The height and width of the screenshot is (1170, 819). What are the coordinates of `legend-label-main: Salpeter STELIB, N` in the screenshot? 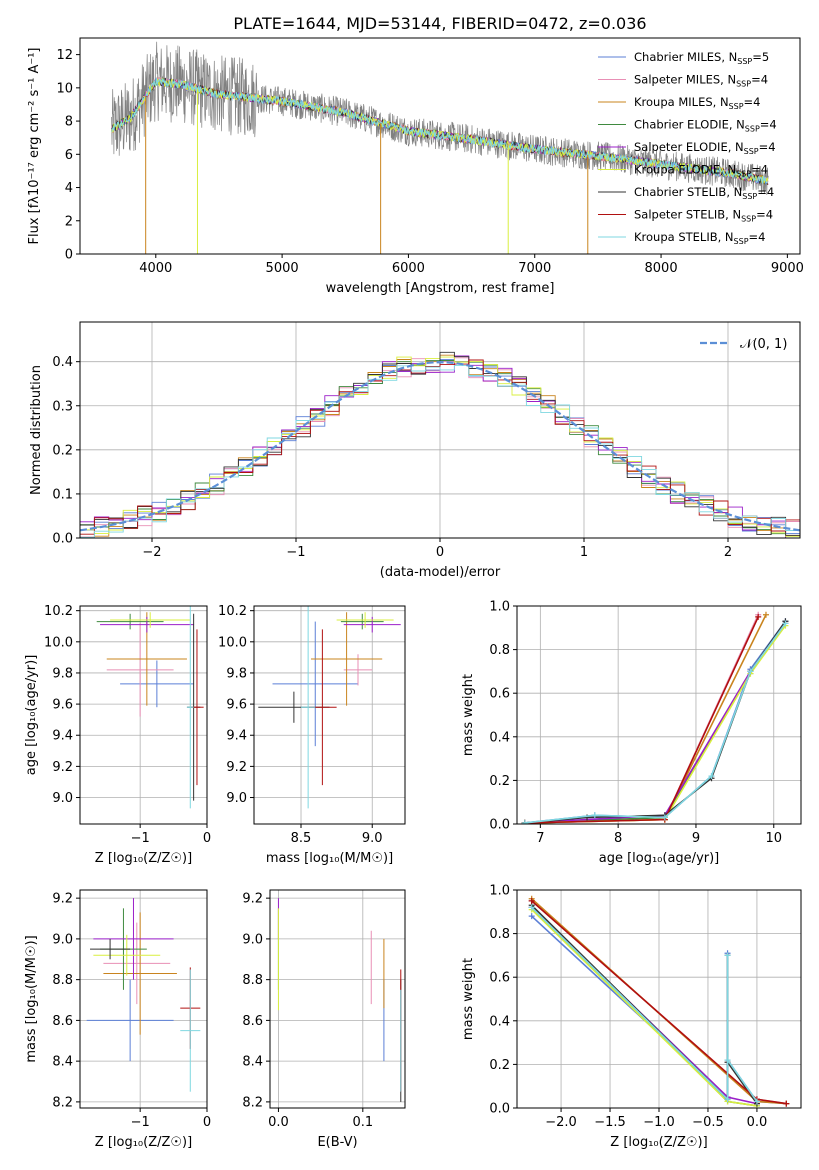 It's located at (687, 215).